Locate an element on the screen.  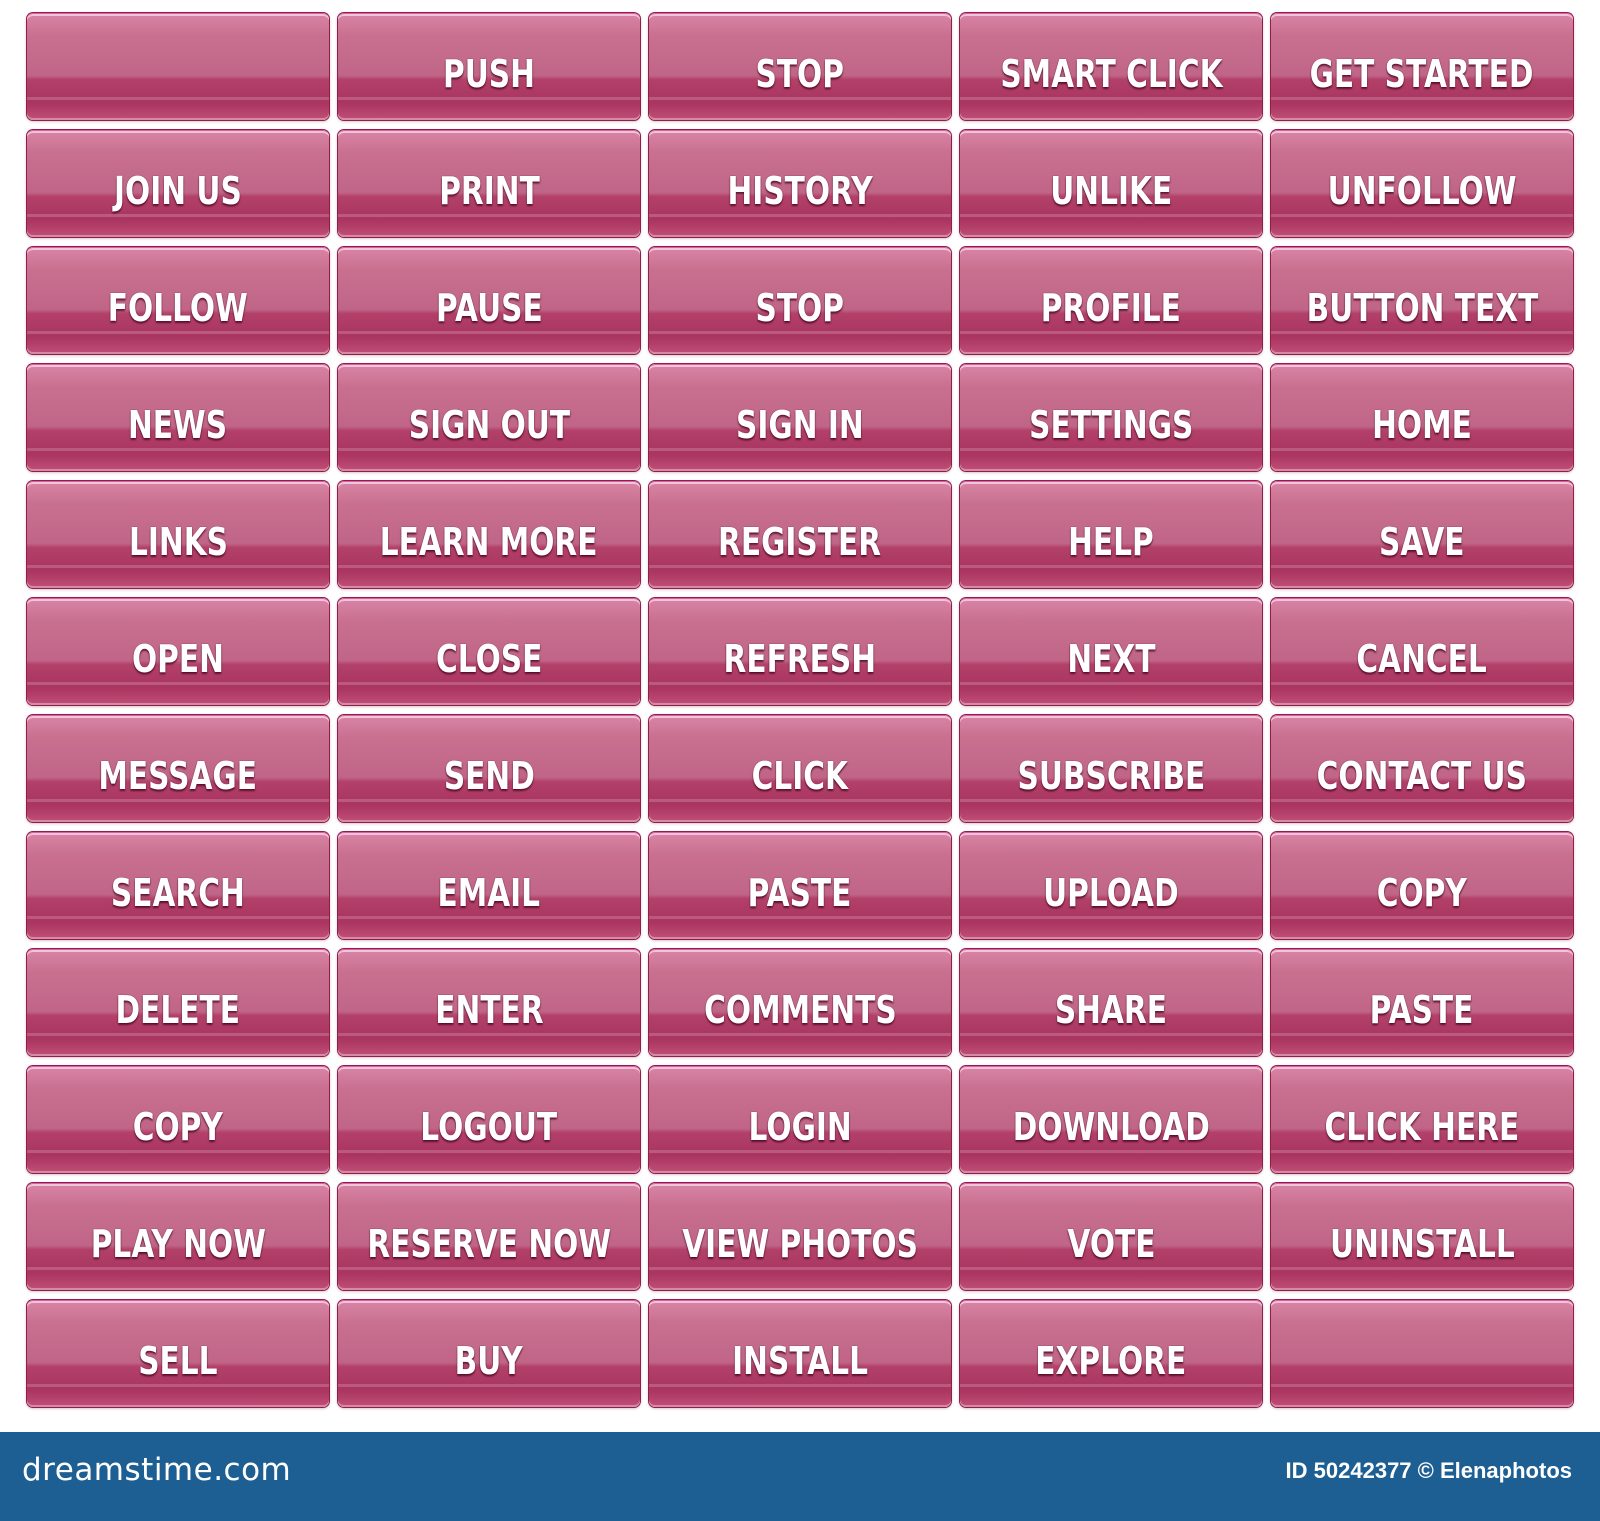
button-label: SEARCH is located at coordinates (178, 893).